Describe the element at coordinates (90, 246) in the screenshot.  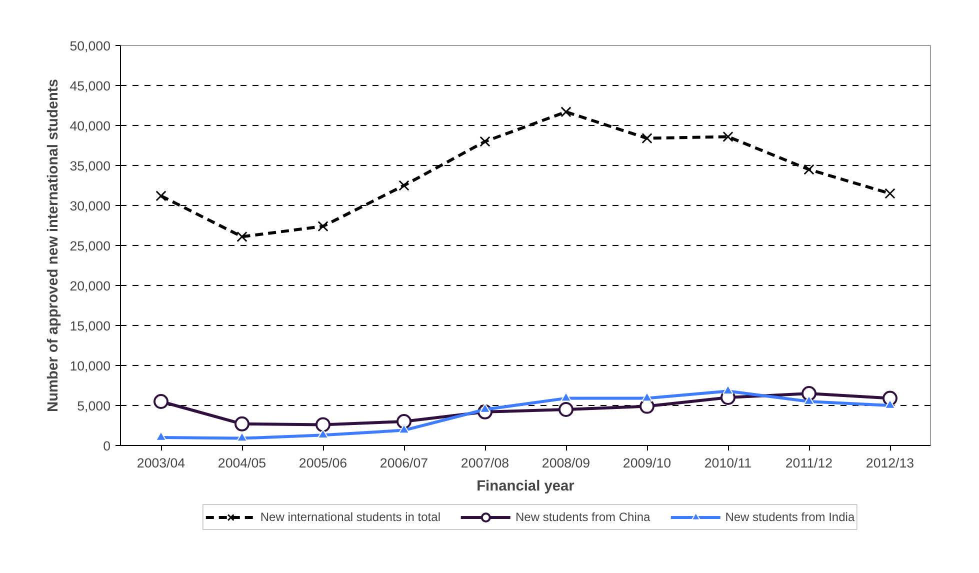
I see `y-tick-label: 25,000` at that location.